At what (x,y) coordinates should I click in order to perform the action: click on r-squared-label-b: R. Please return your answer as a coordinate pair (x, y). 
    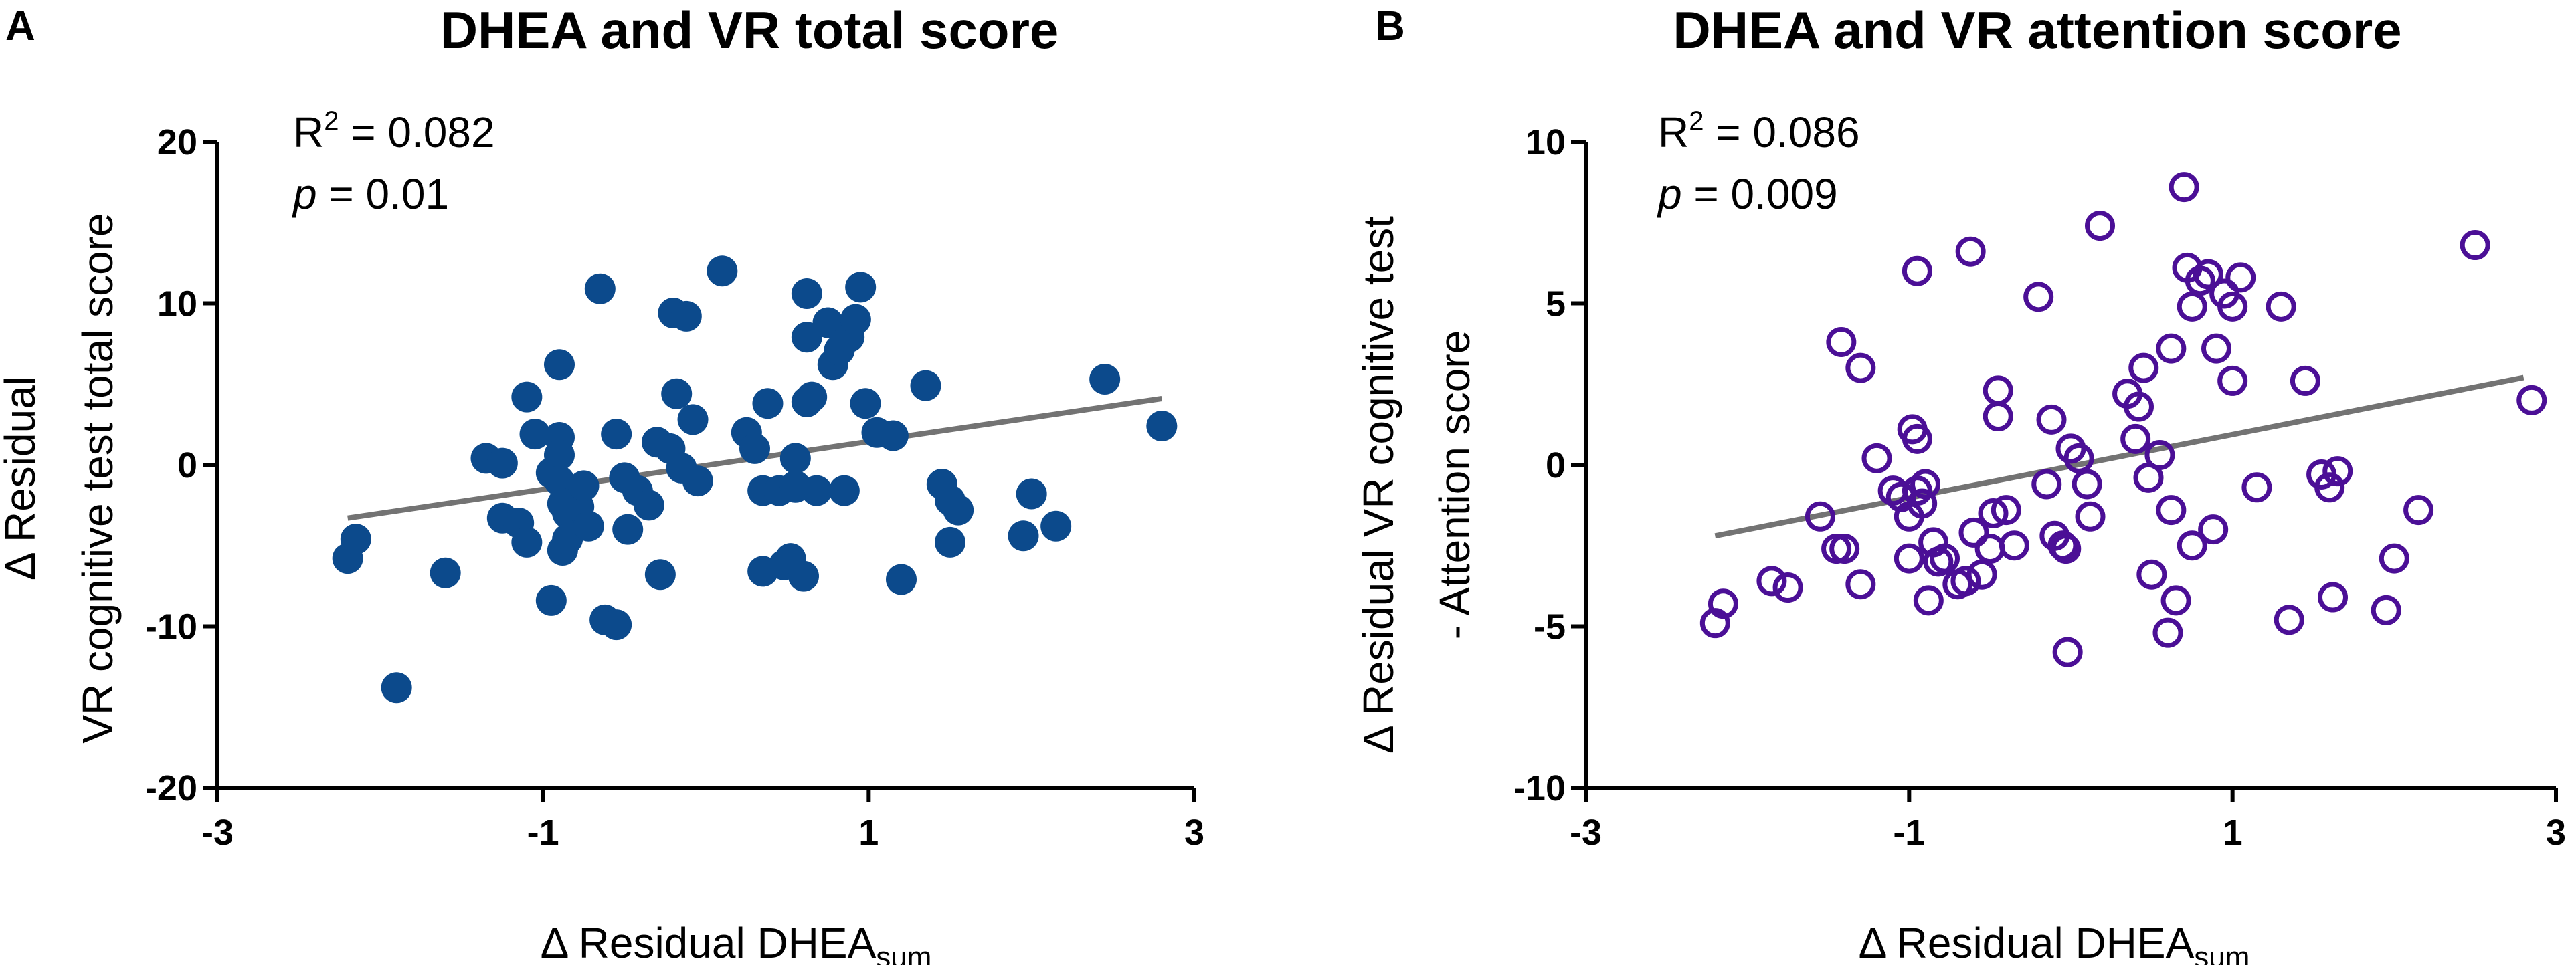
    Looking at the image, I should click on (1673, 132).